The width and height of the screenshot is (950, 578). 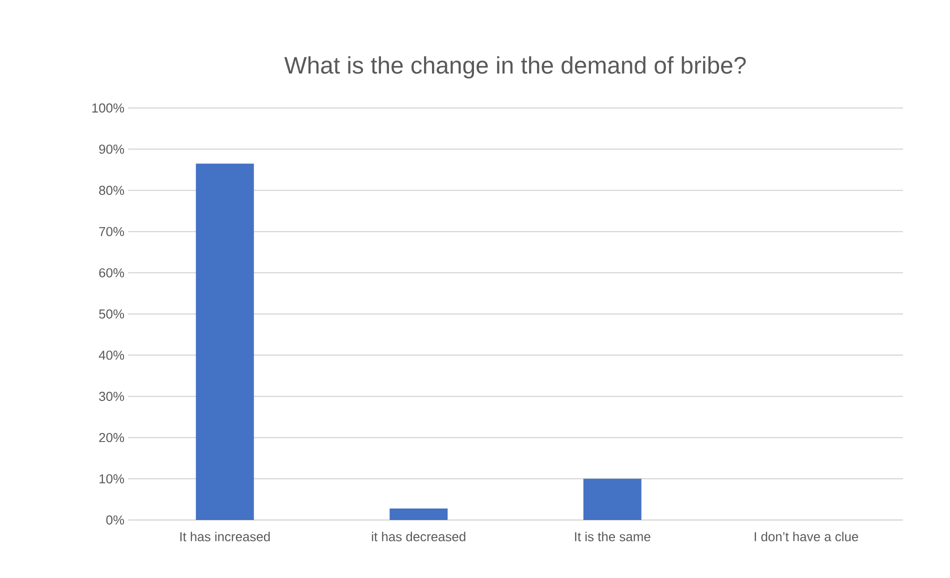 What do you see at coordinates (111, 149) in the screenshot?
I see `y-tick-label: 90%` at bounding box center [111, 149].